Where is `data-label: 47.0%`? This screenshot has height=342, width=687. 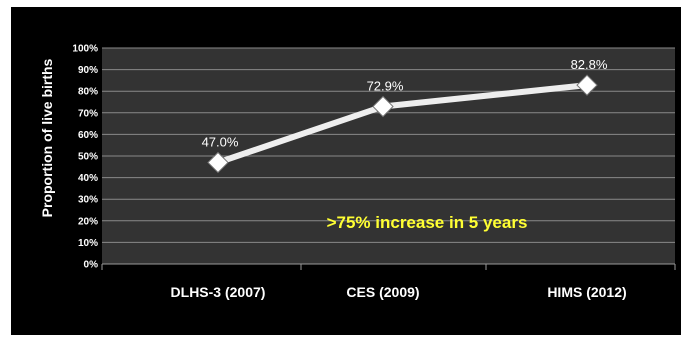
data-label: 47.0% is located at coordinates (220, 141).